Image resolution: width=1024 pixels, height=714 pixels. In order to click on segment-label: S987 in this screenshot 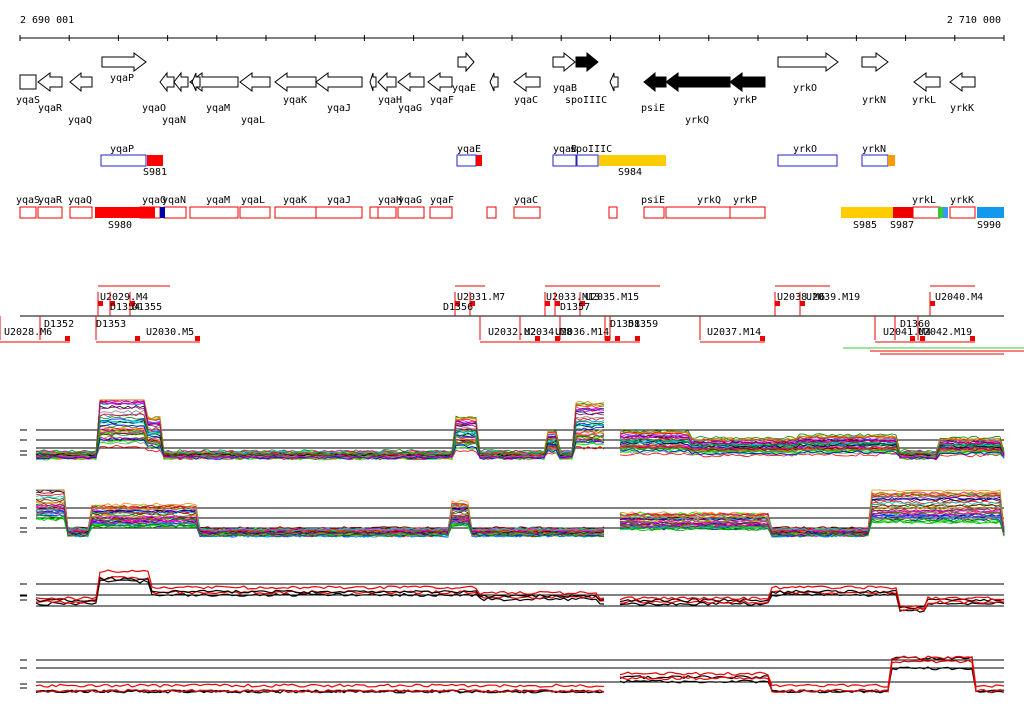, I will do `click(902, 225)`.